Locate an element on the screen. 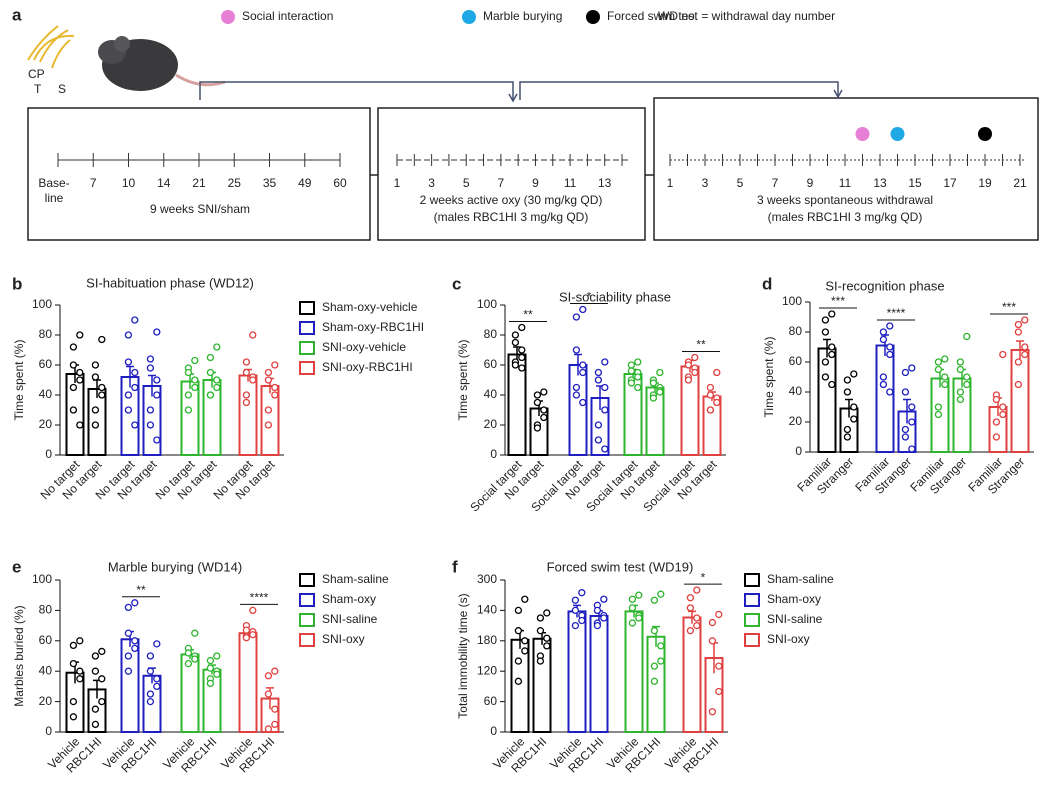 This screenshot has width=1050, height=794. significance-label: ** is located at coordinates (701, 345).